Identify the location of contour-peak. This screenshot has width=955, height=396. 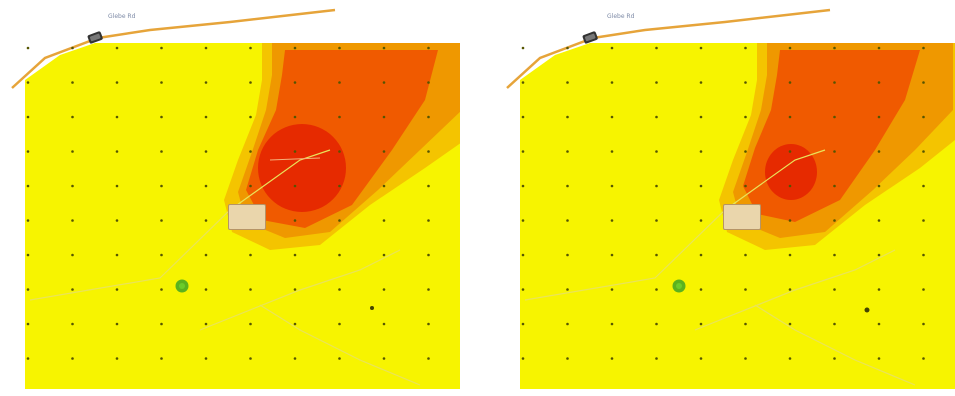
(302, 168).